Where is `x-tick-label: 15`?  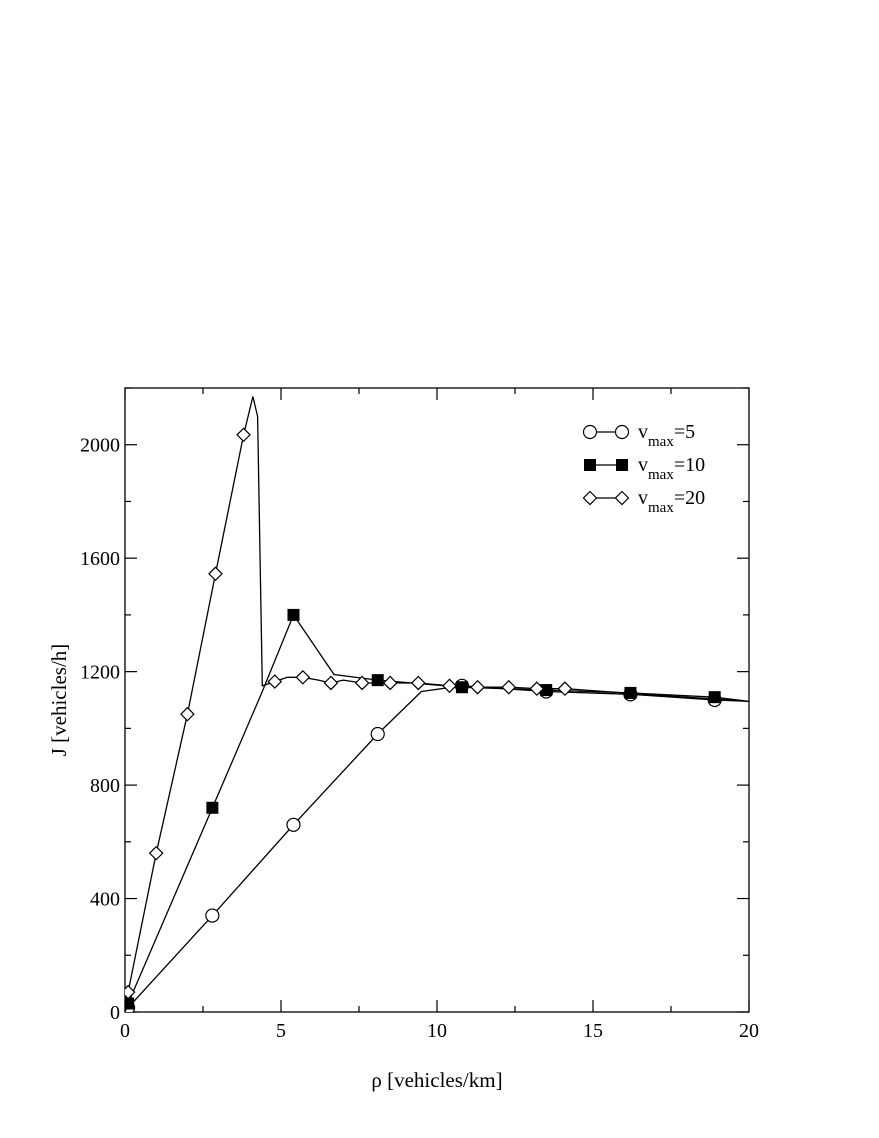 x-tick-label: 15 is located at coordinates (593, 1031).